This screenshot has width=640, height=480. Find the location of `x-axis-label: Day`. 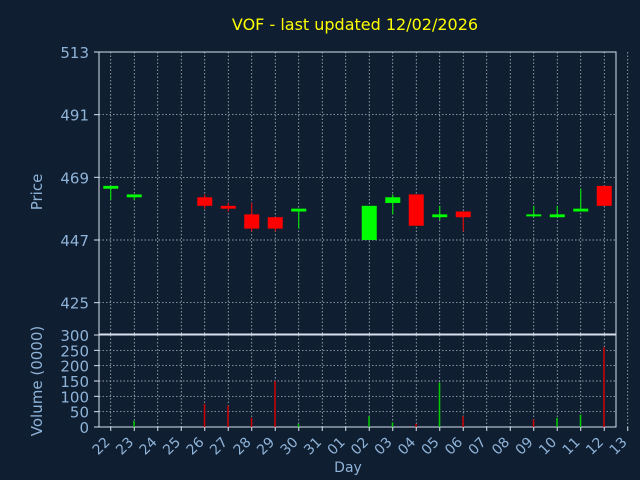

x-axis-label: Day is located at coordinates (348, 468).